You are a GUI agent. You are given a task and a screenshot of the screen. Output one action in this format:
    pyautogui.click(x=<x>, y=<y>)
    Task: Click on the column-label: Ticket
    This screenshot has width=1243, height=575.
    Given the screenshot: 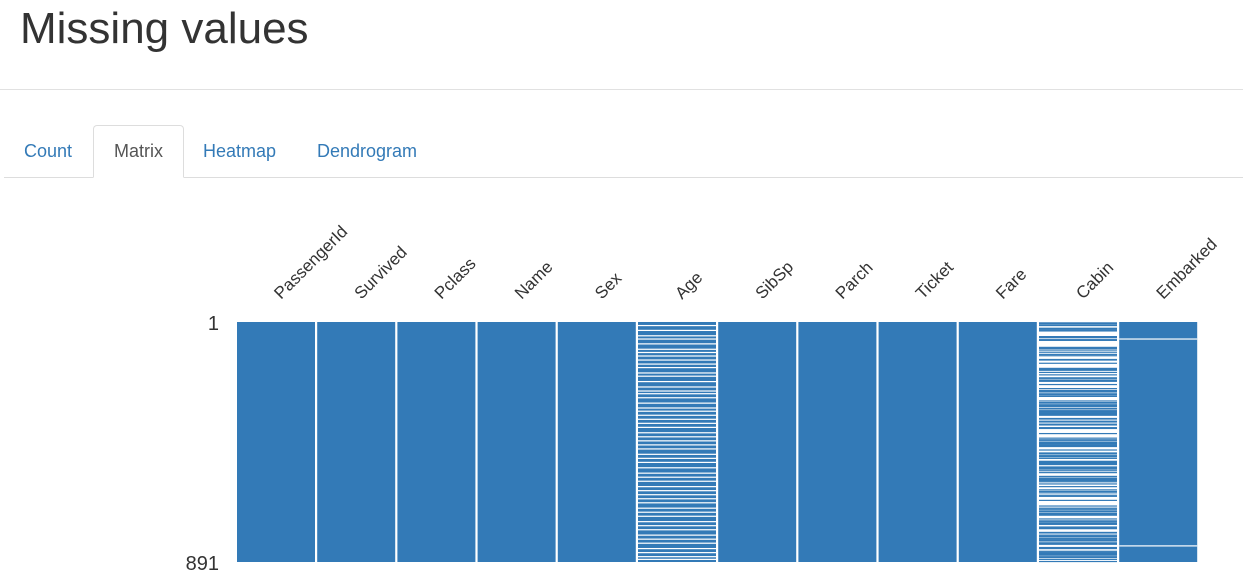 What is the action you would take?
    pyautogui.click(x=934, y=280)
    